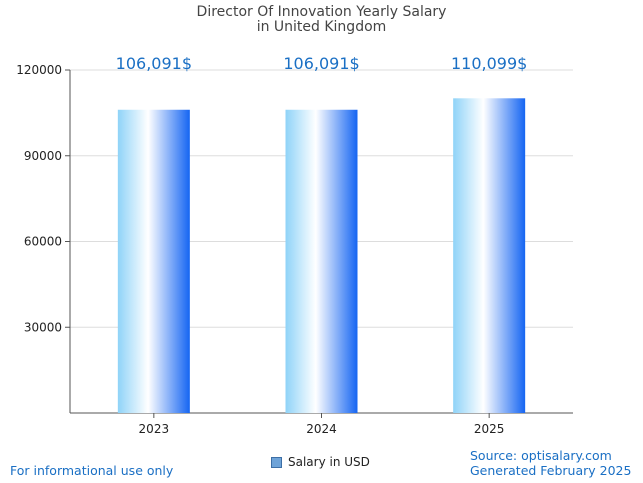 This screenshot has height=483, width=643. What do you see at coordinates (43, 242) in the screenshot?
I see `y-tick-label: 60000` at bounding box center [43, 242].